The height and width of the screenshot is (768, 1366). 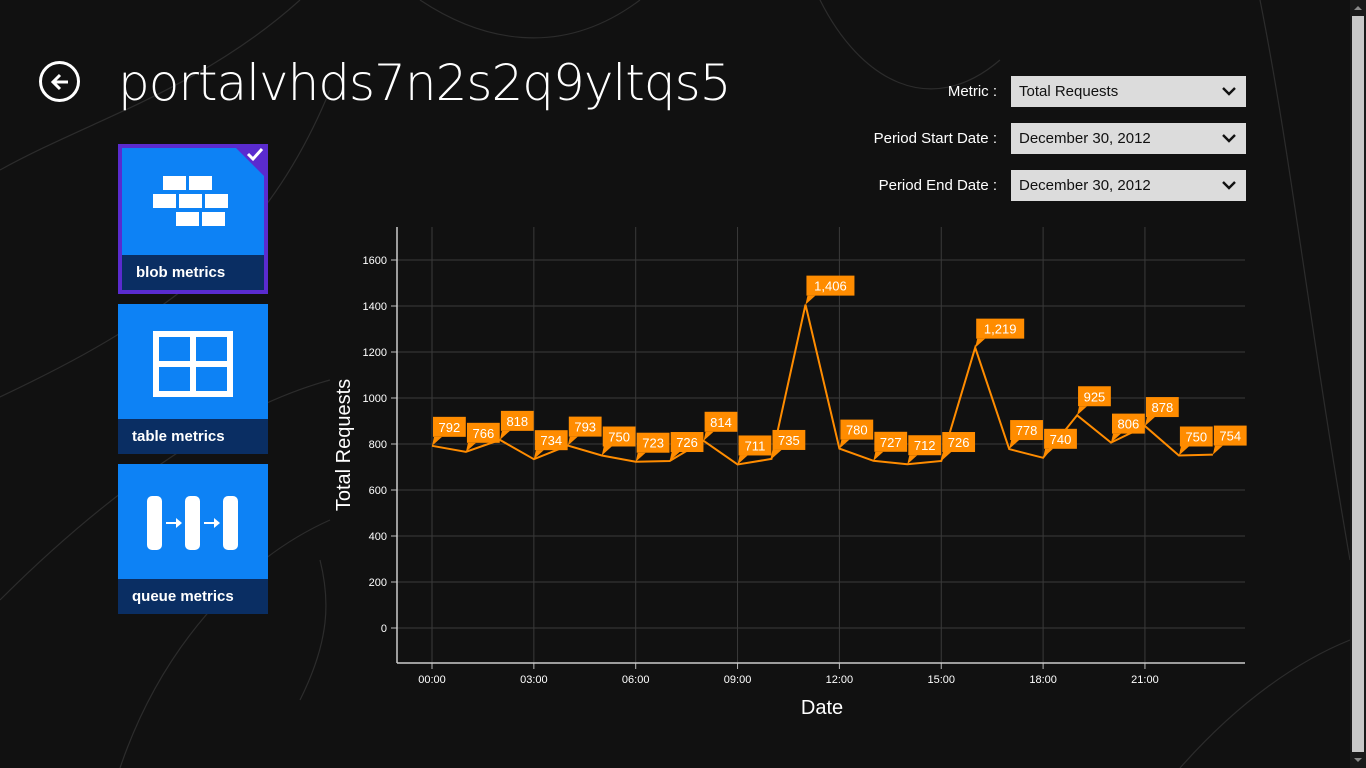 I want to click on scroll-up-icon, so click(x=1358, y=8).